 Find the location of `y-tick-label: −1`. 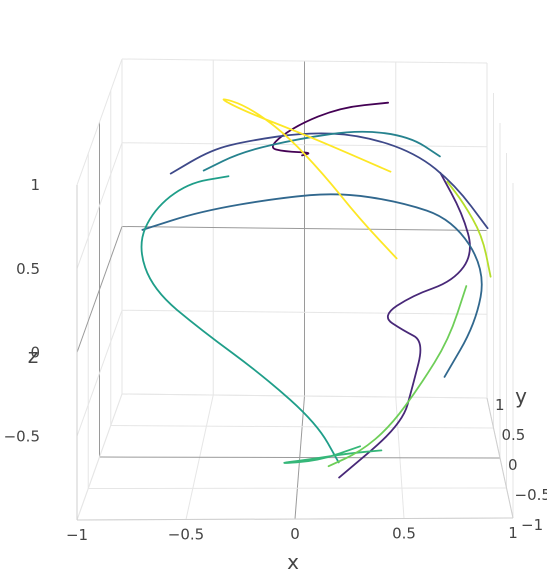

y-tick-label: −1 is located at coordinates (532, 525).